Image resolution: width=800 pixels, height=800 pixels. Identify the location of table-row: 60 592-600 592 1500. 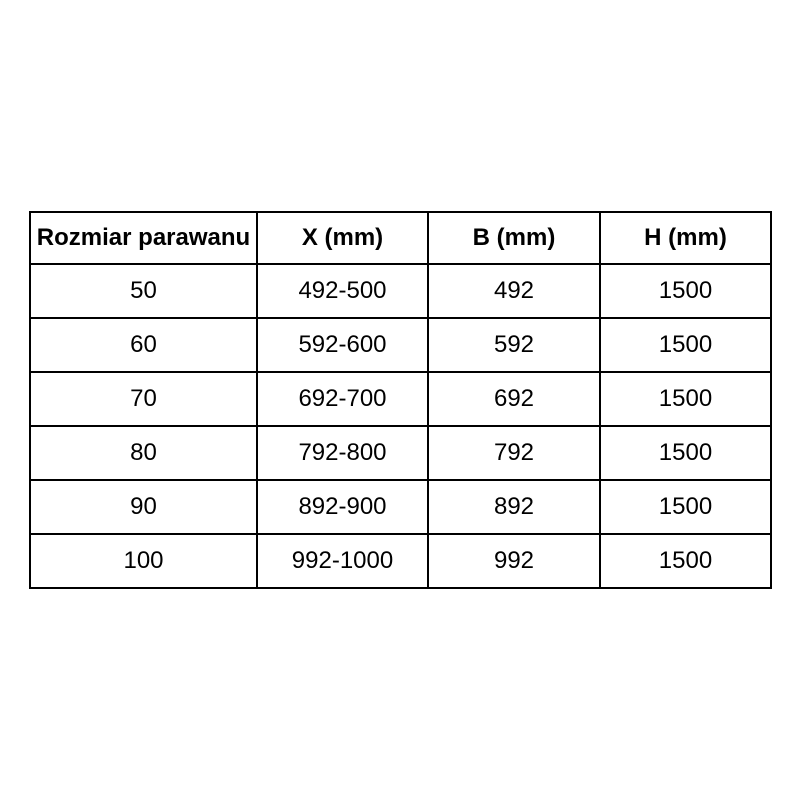
(400, 345).